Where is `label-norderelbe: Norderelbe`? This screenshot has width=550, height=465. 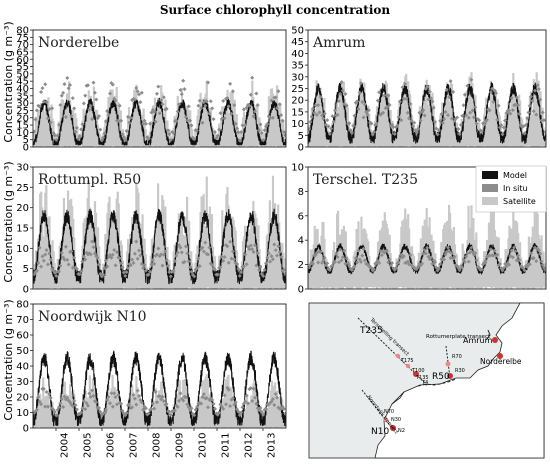 label-norderelbe: Norderelbe is located at coordinates (501, 361).